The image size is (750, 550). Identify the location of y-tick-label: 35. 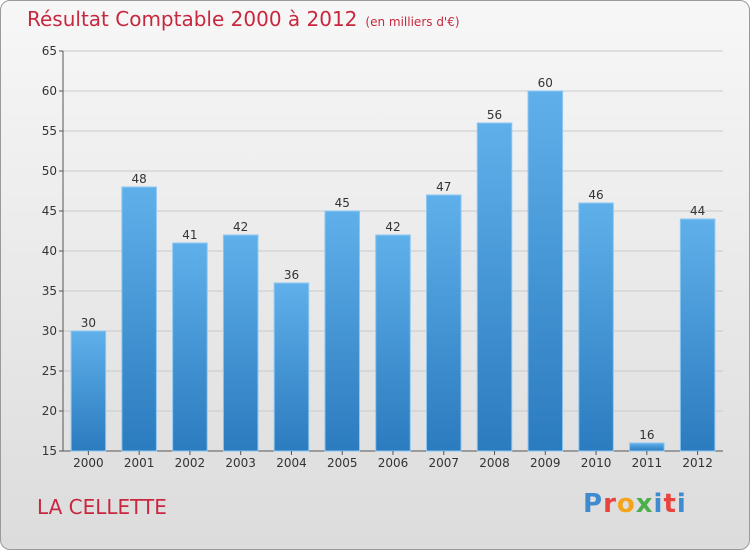
(49, 291).